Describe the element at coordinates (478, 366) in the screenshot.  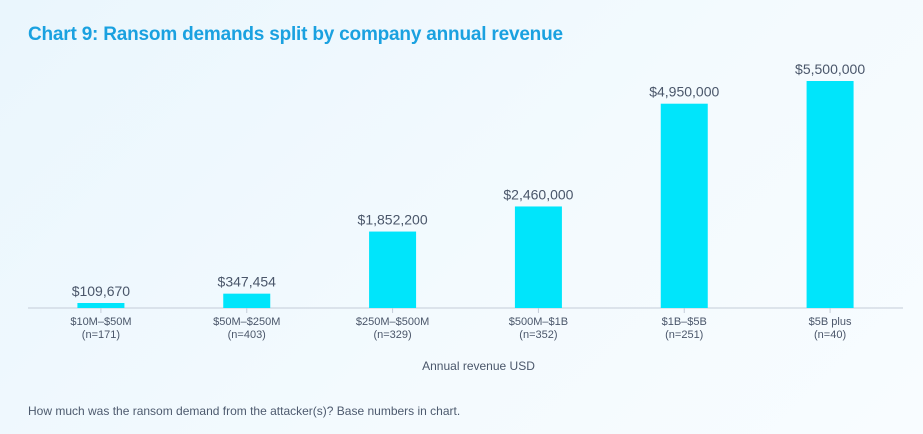
I see `x-axis-label: Annual revenue USD` at that location.